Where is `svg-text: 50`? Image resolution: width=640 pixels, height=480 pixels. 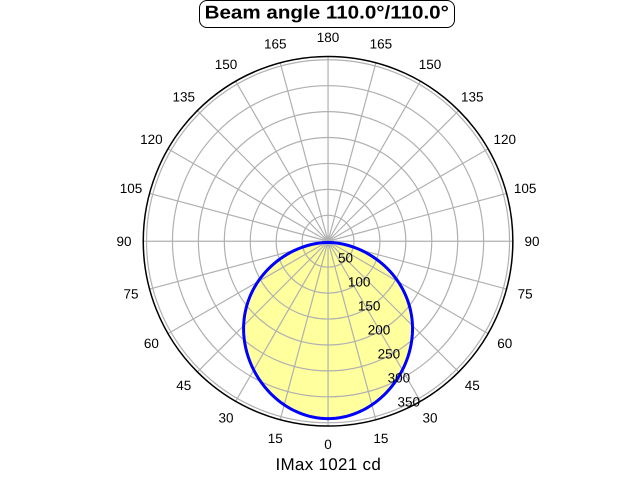 svg-text: 50 is located at coordinates (345, 258).